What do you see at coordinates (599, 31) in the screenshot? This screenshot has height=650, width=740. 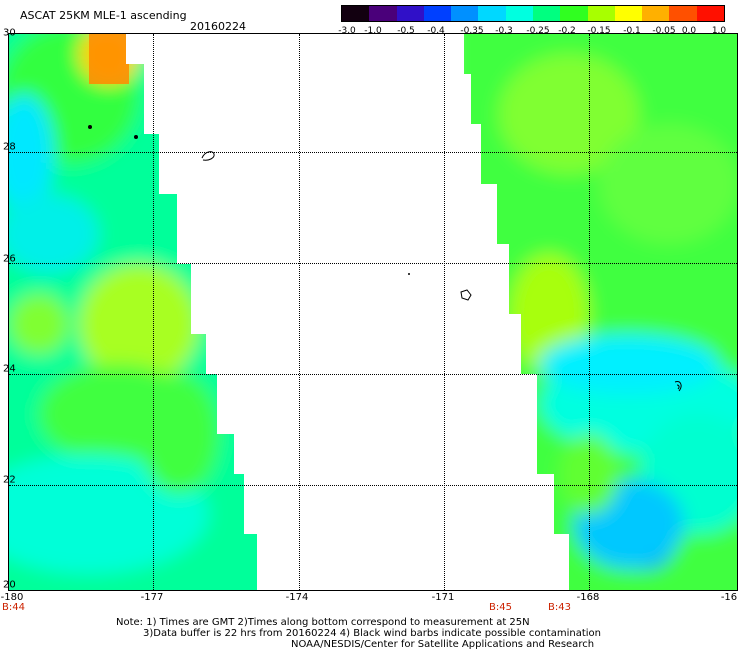 I see `colorbar-label: -0.15` at bounding box center [599, 31].